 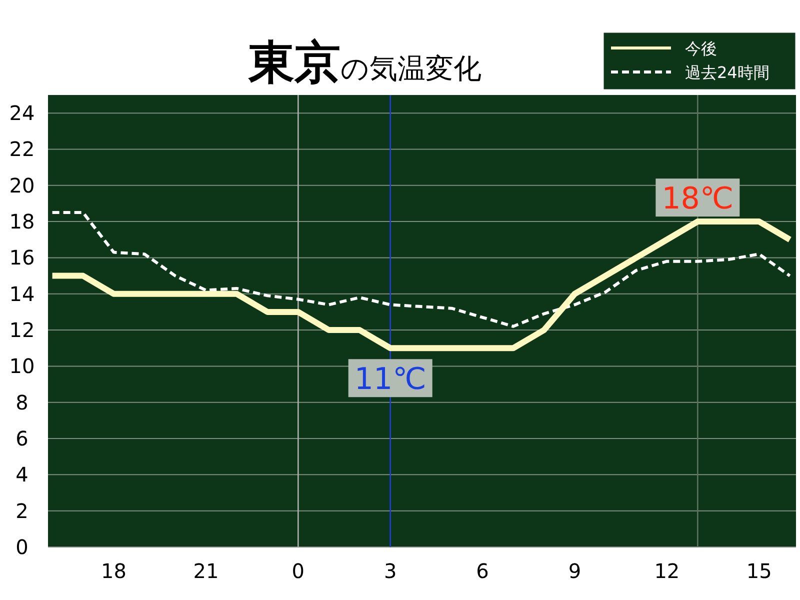 I want to click on x-tick-label: 15, so click(x=759, y=571).